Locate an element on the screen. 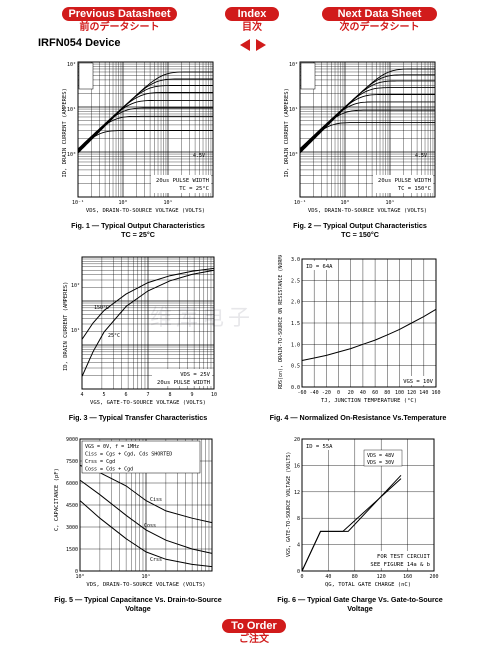 This screenshot has height=648, width=504. fig4-frame is located at coordinates (369, 323).